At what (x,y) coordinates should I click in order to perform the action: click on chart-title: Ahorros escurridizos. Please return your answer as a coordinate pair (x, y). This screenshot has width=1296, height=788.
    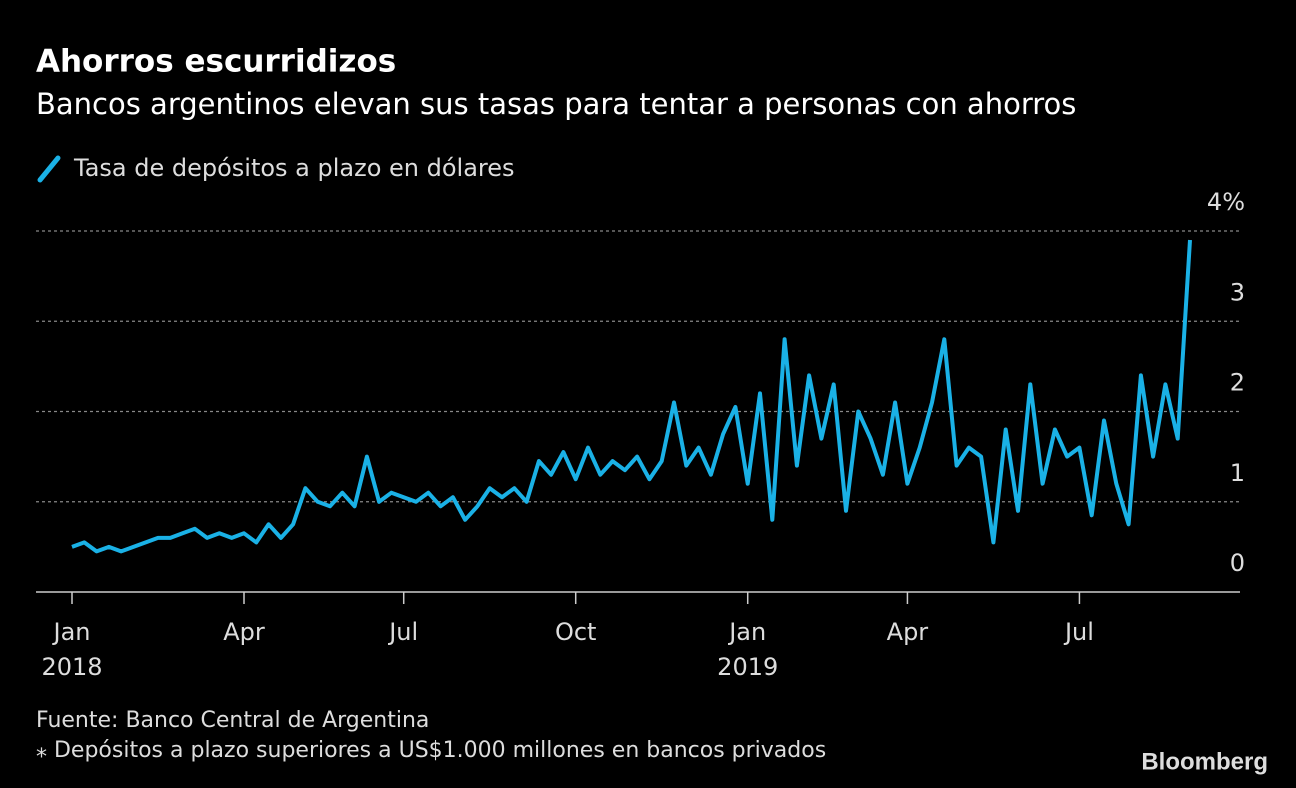
    Looking at the image, I should click on (216, 62).